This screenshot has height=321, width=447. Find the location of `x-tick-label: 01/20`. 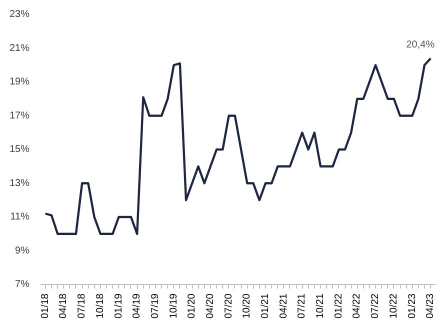

x-tick-label: 01/20 is located at coordinates (192, 306).